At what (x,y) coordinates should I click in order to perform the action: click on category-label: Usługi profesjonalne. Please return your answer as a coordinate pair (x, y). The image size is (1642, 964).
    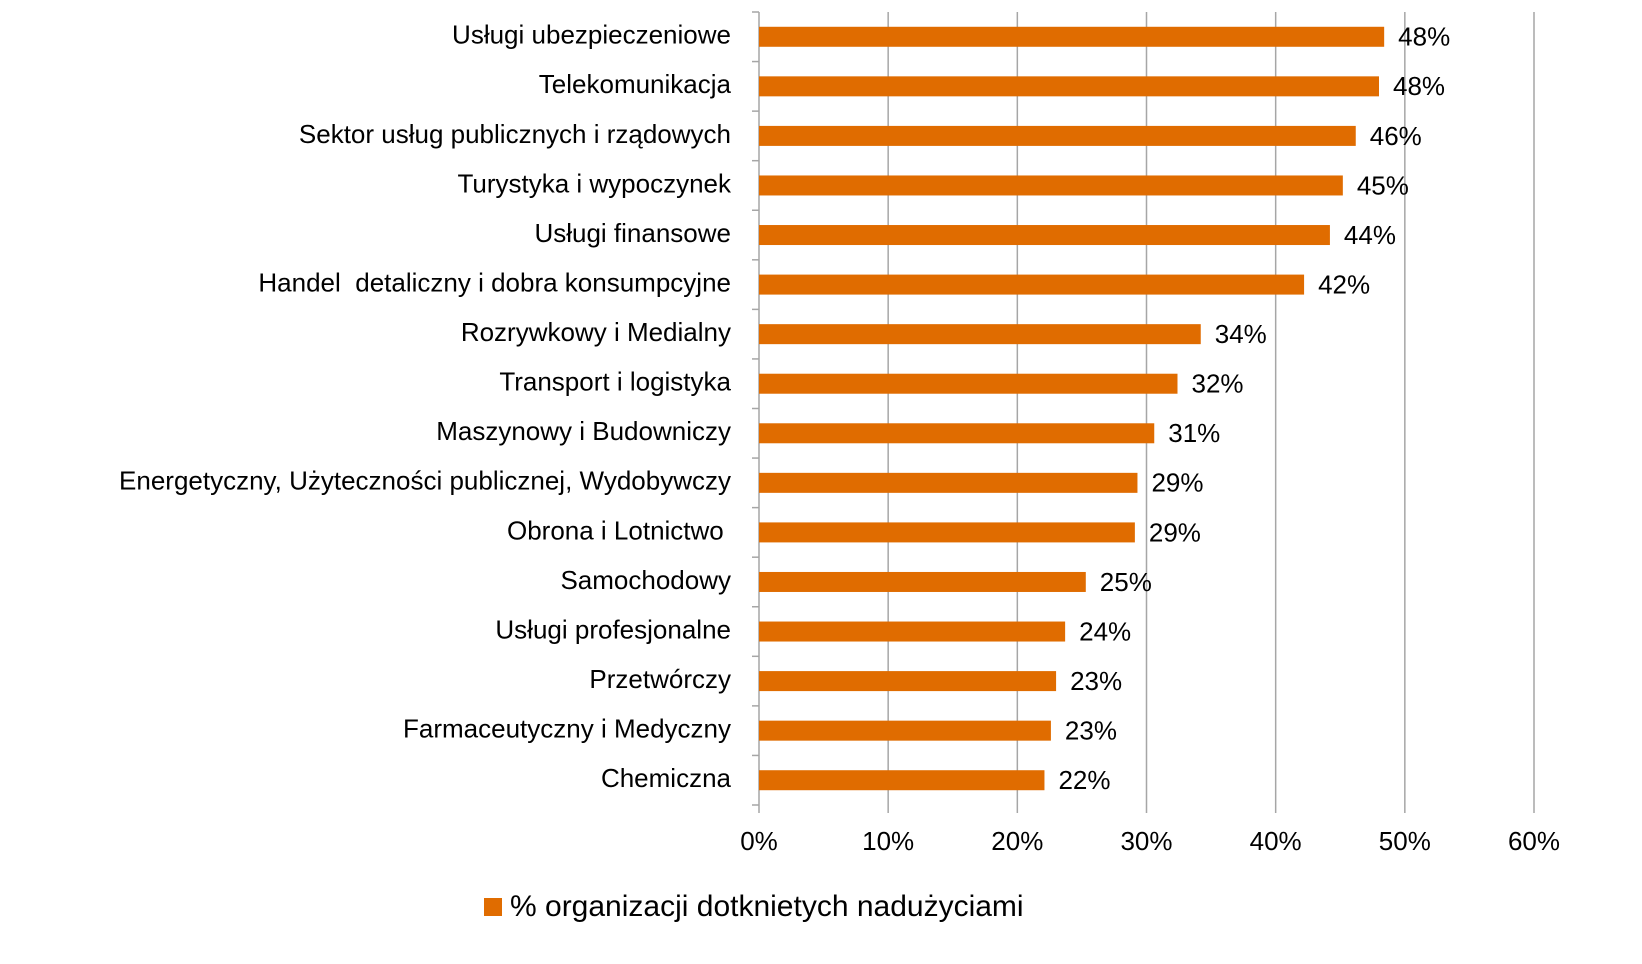
    Looking at the image, I should click on (613, 629).